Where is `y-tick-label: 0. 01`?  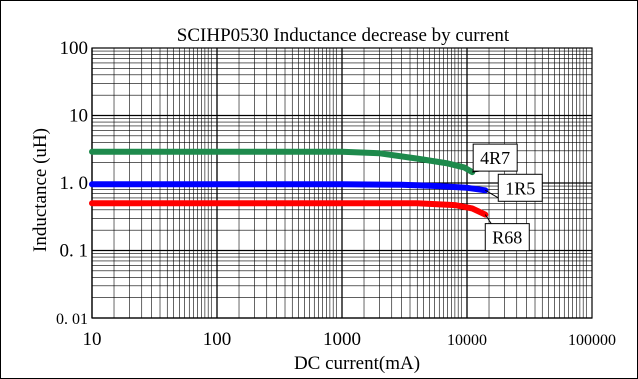 y-tick-label: 0. 01 is located at coordinates (72, 319).